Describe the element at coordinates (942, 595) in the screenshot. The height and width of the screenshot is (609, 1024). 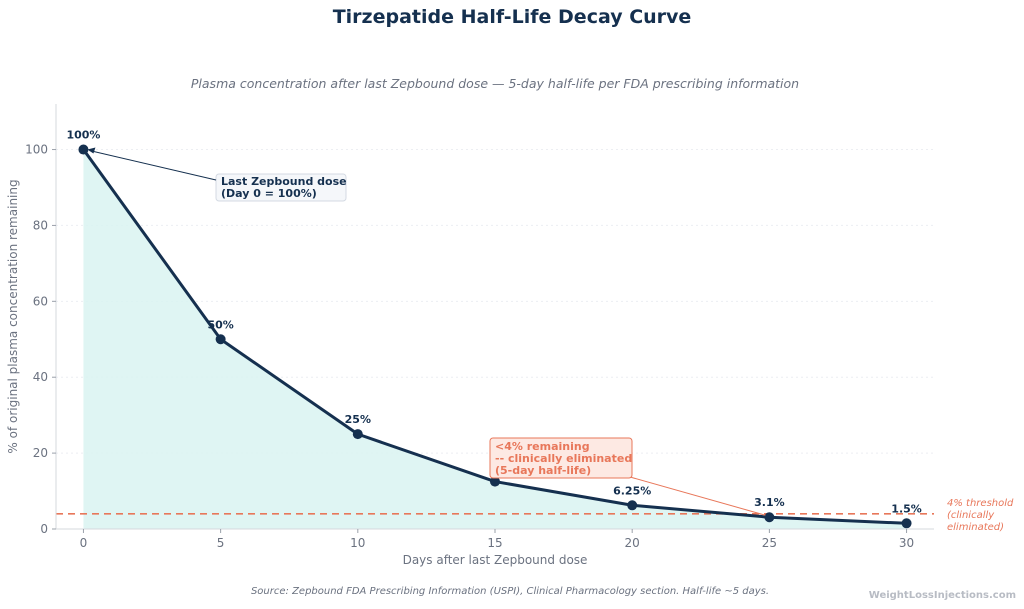
I see `watermark: WeightLossInjections.com` at that location.